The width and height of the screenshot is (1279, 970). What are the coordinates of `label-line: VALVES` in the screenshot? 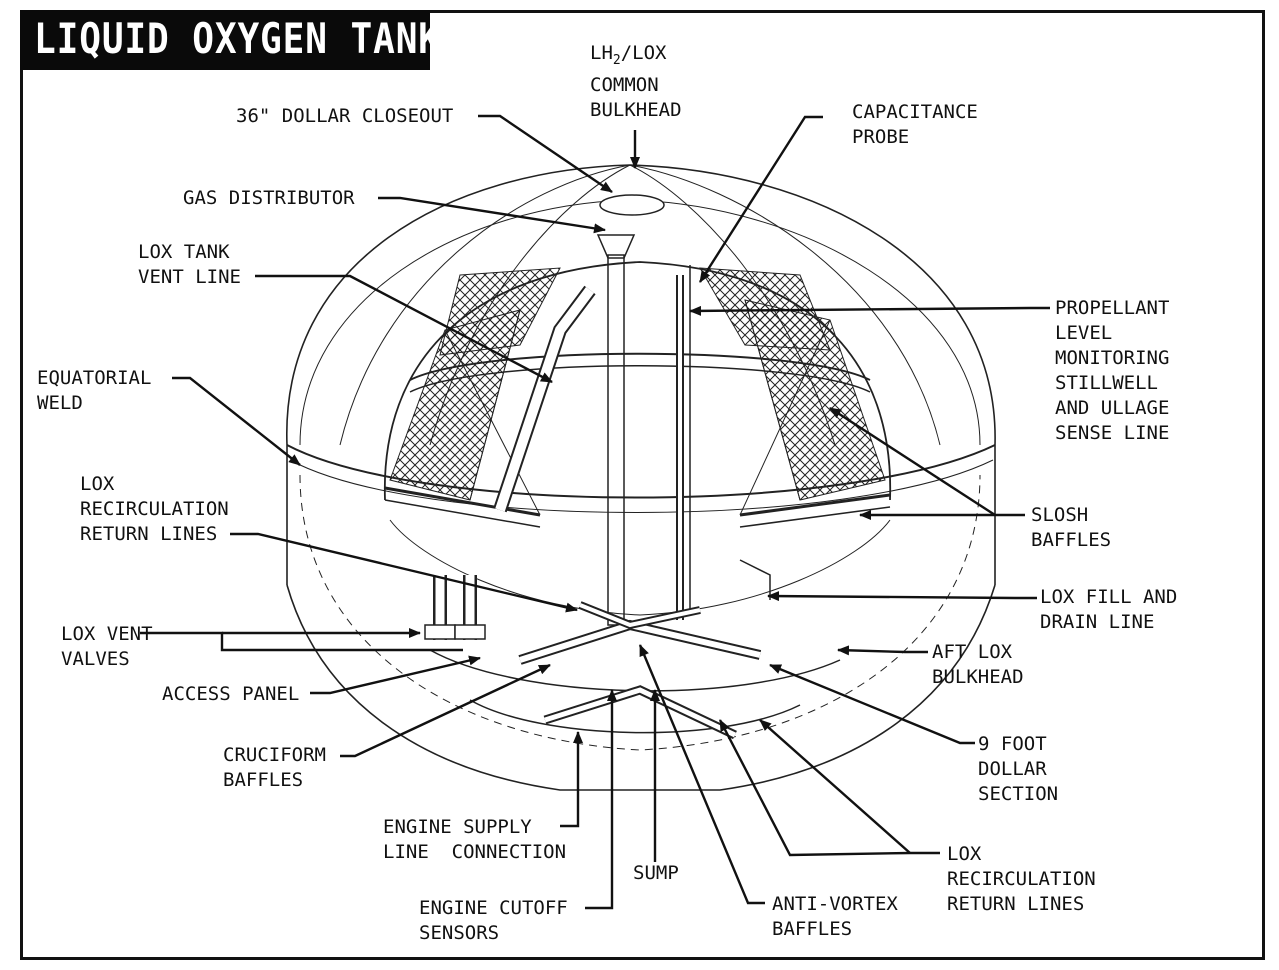 It's located at (95, 659).